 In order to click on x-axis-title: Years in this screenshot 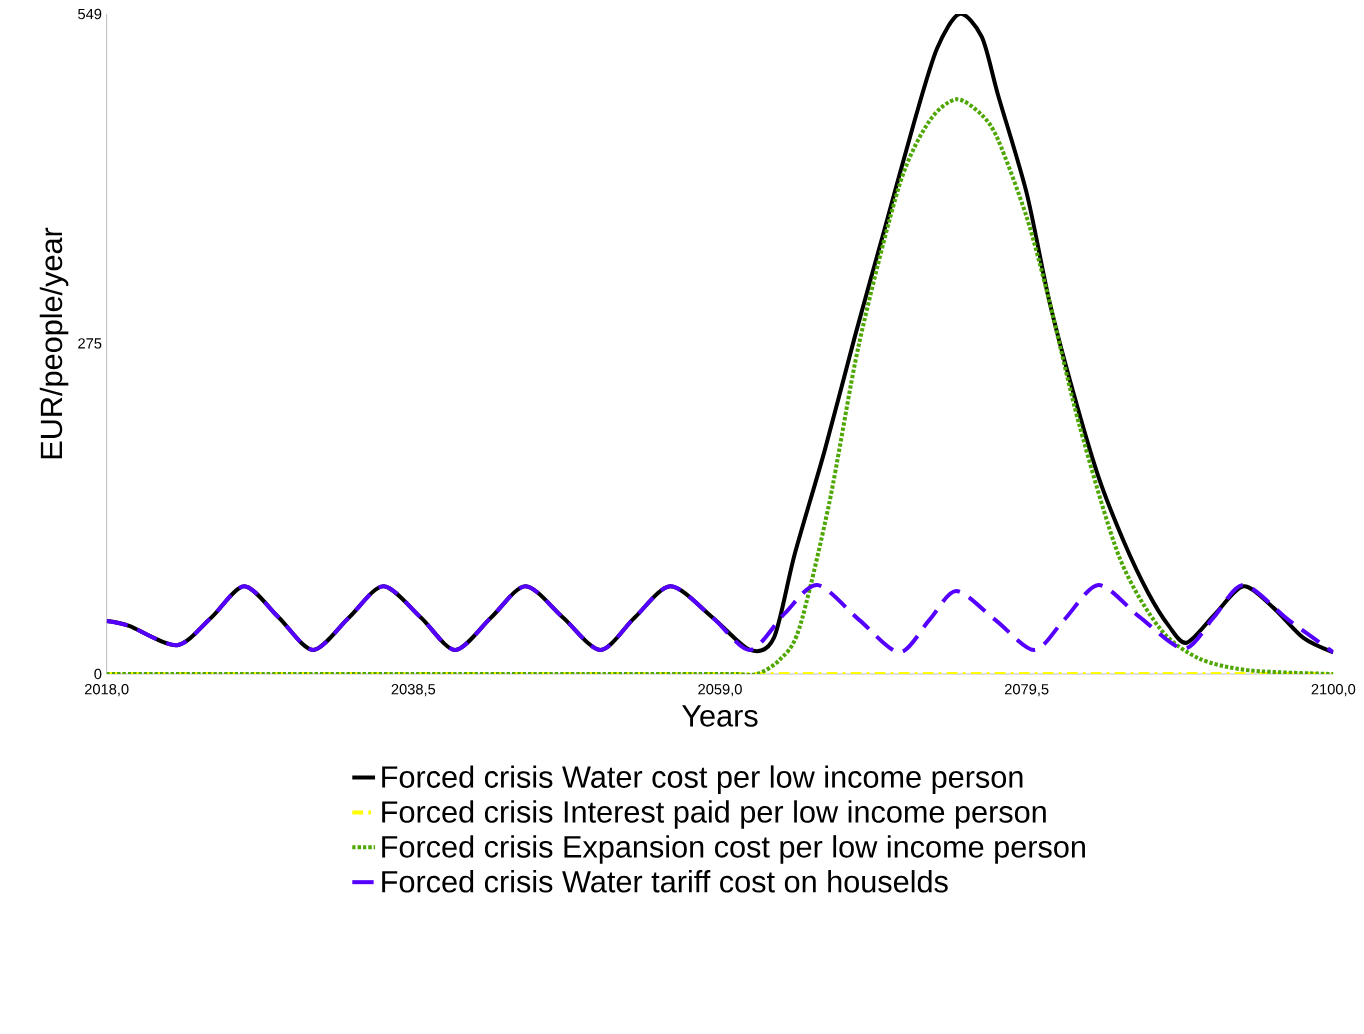, I will do `click(720, 716)`.